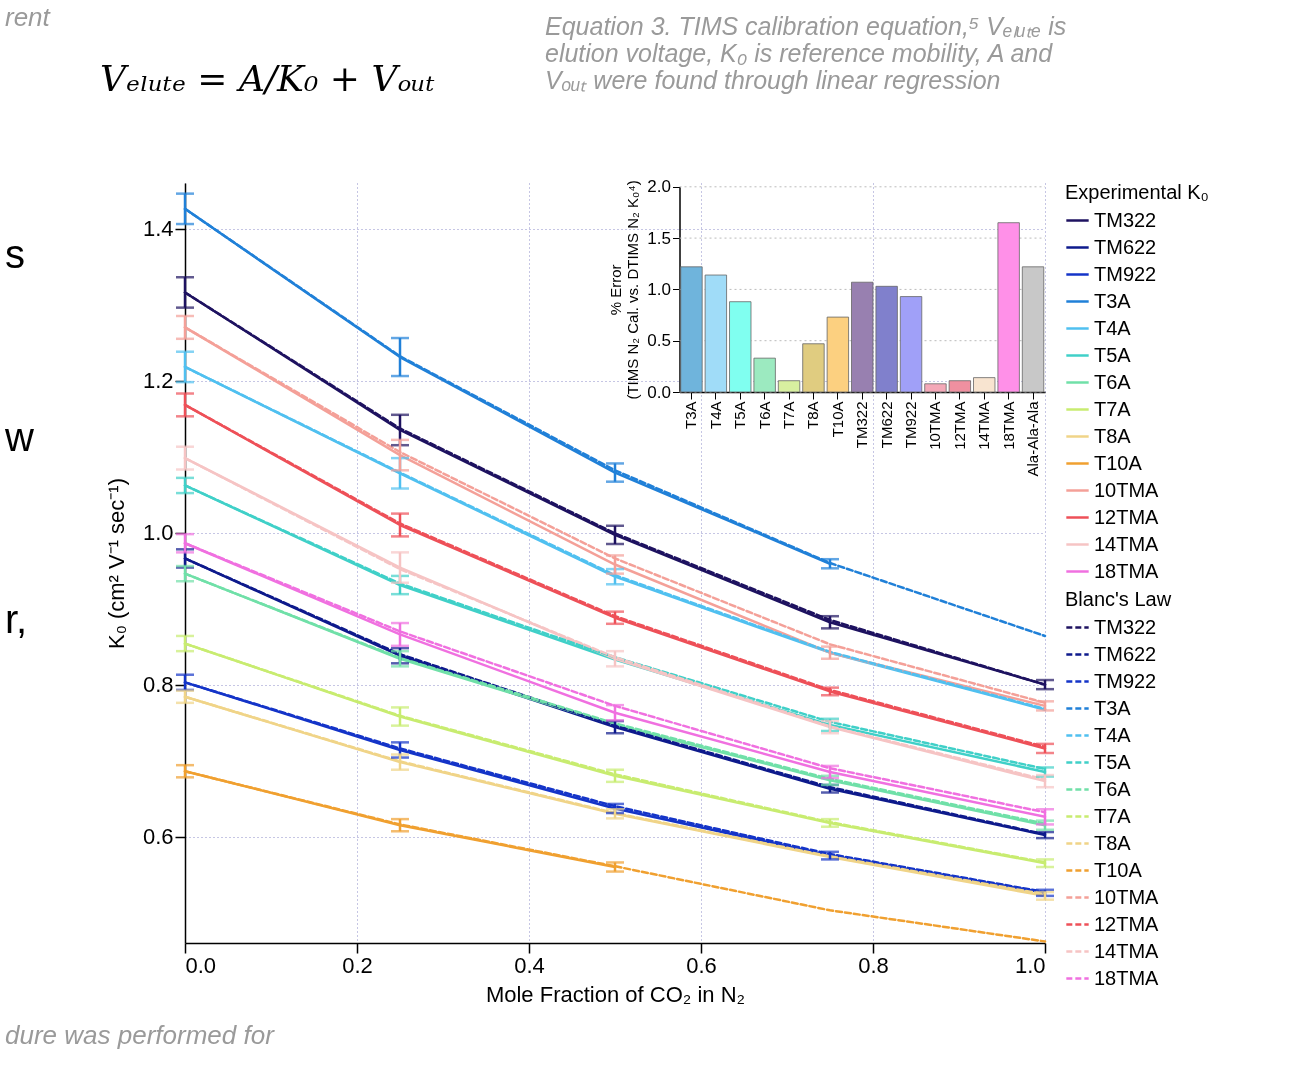 This screenshot has height=1073, width=1301. What do you see at coordinates (1113, 842) in the screenshot?
I see `legend-label: T8A` at bounding box center [1113, 842].